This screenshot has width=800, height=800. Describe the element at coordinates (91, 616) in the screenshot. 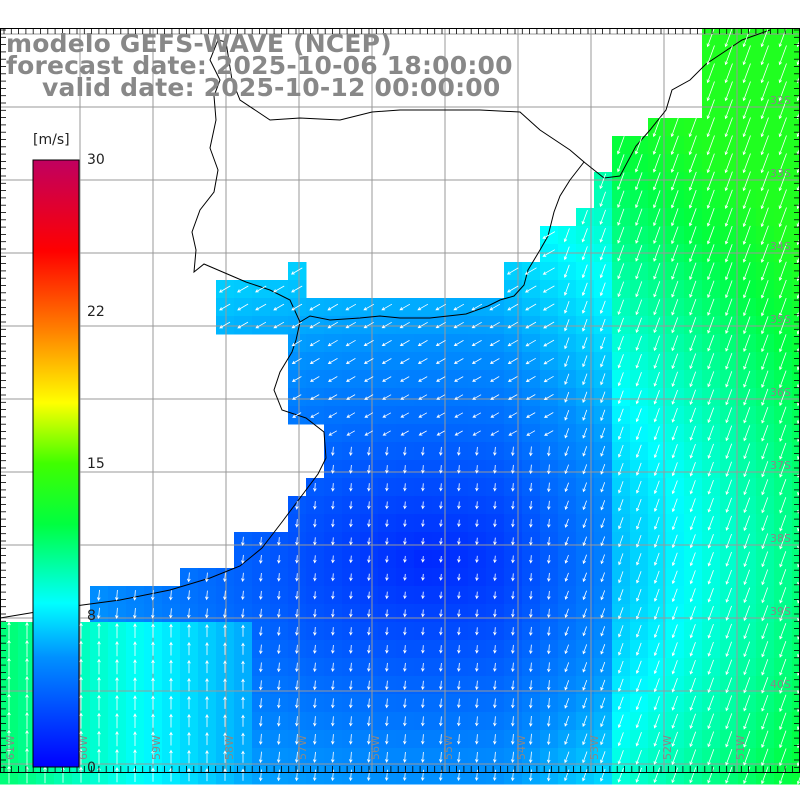

I see `colorbar-tick: 8` at that location.